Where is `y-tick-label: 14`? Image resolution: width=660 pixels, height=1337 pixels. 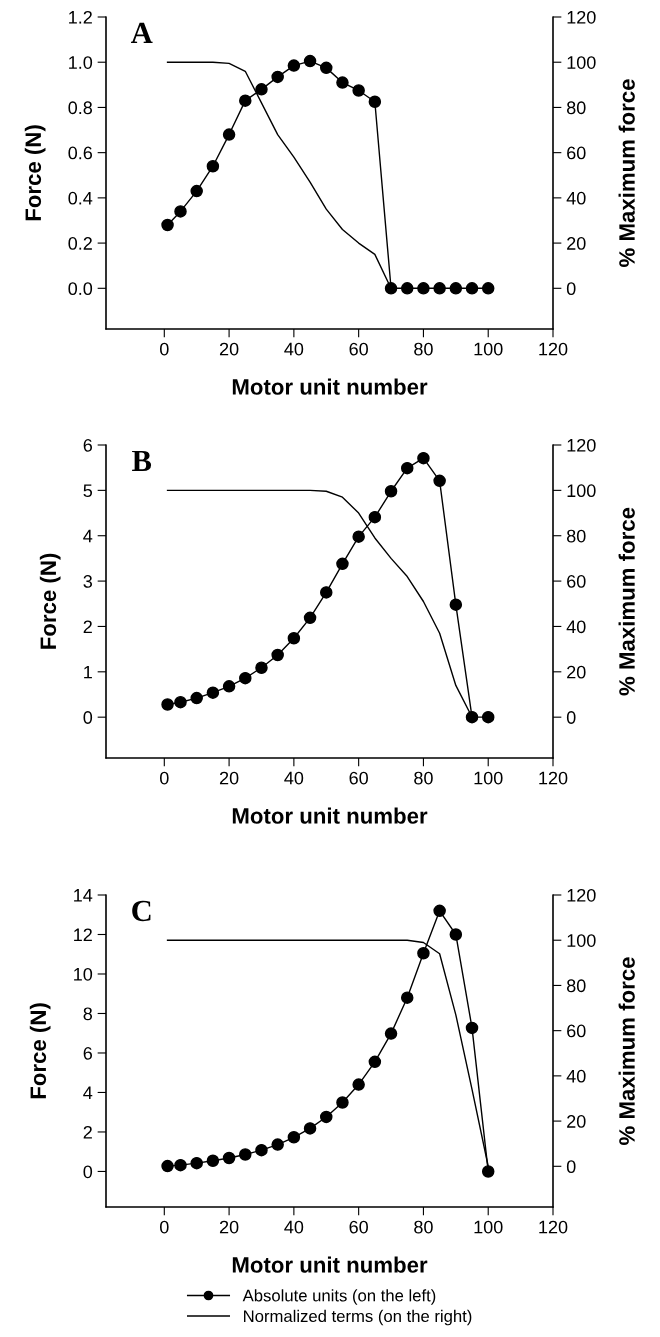
y-tick-label: 14 is located at coordinates (83, 895).